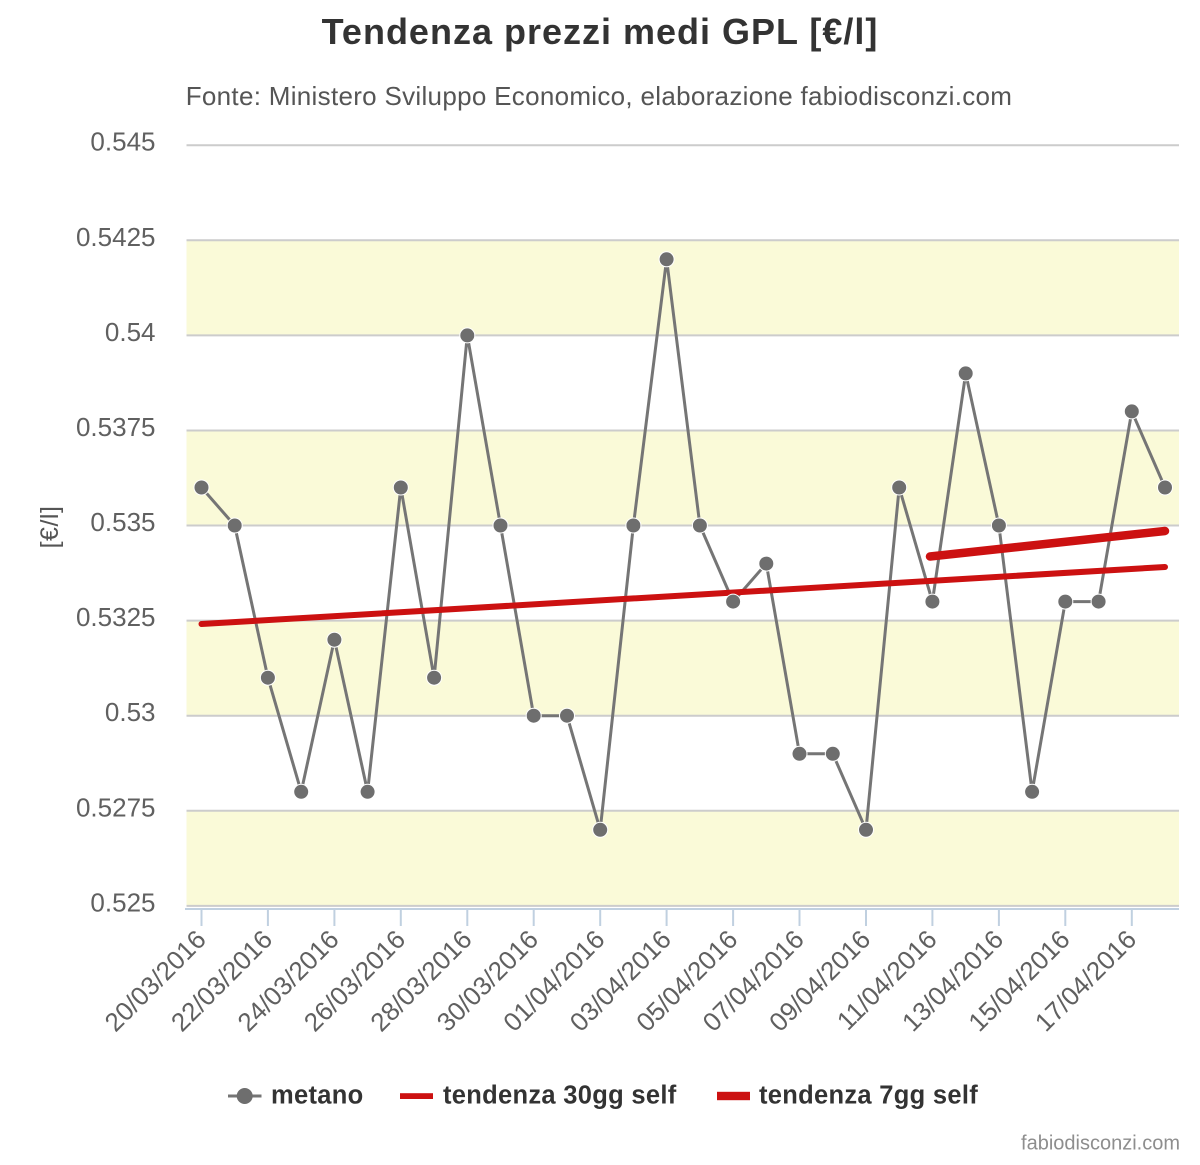 This screenshot has height=1165, width=1200. What do you see at coordinates (560, 1096) in the screenshot?
I see `svg-text: tendenza 30gg self` at bounding box center [560, 1096].